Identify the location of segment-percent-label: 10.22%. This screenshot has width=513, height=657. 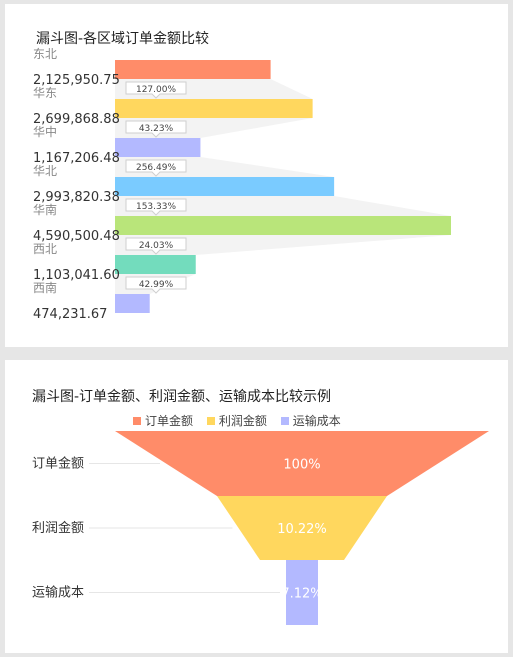
(302, 529).